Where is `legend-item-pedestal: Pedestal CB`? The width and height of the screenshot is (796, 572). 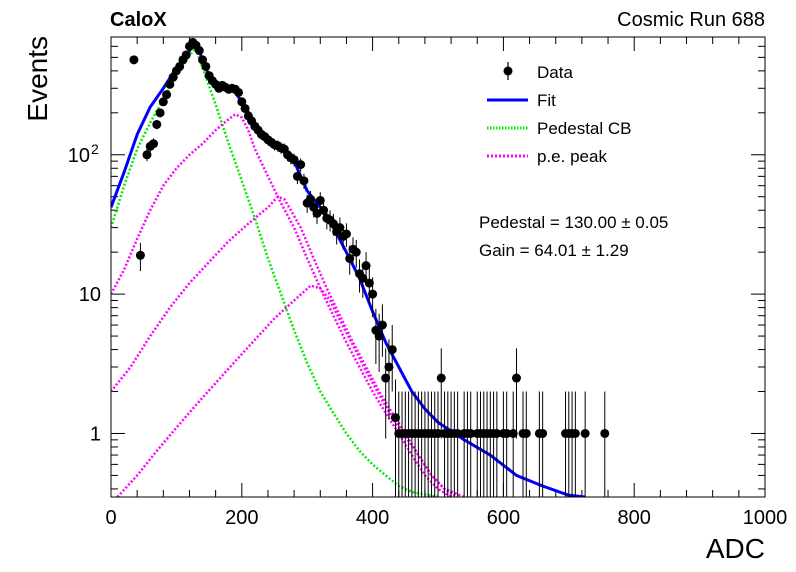
legend-item-pedestal: Pedestal CB is located at coordinates (559, 128).